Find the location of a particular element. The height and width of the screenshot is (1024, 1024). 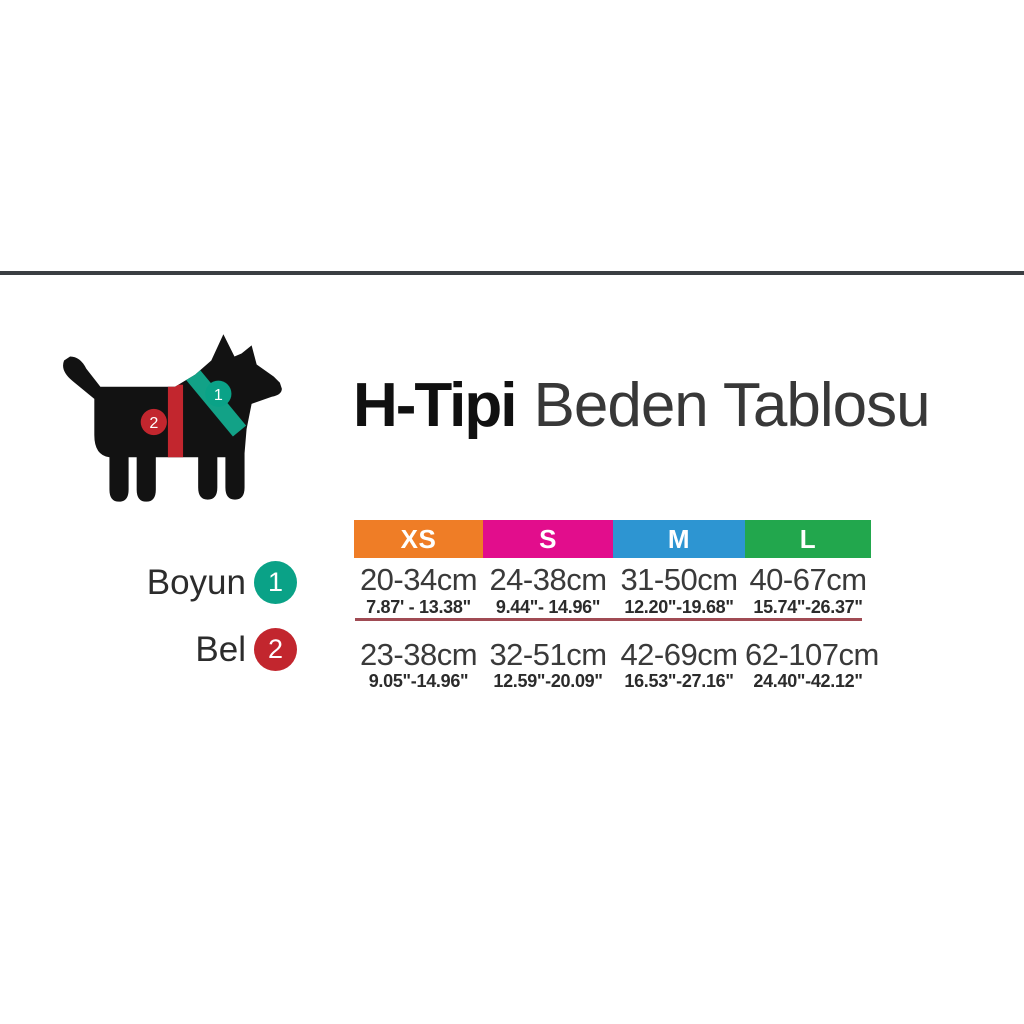

page-title: H-Tipi Beden Tablosu is located at coordinates (642, 405).